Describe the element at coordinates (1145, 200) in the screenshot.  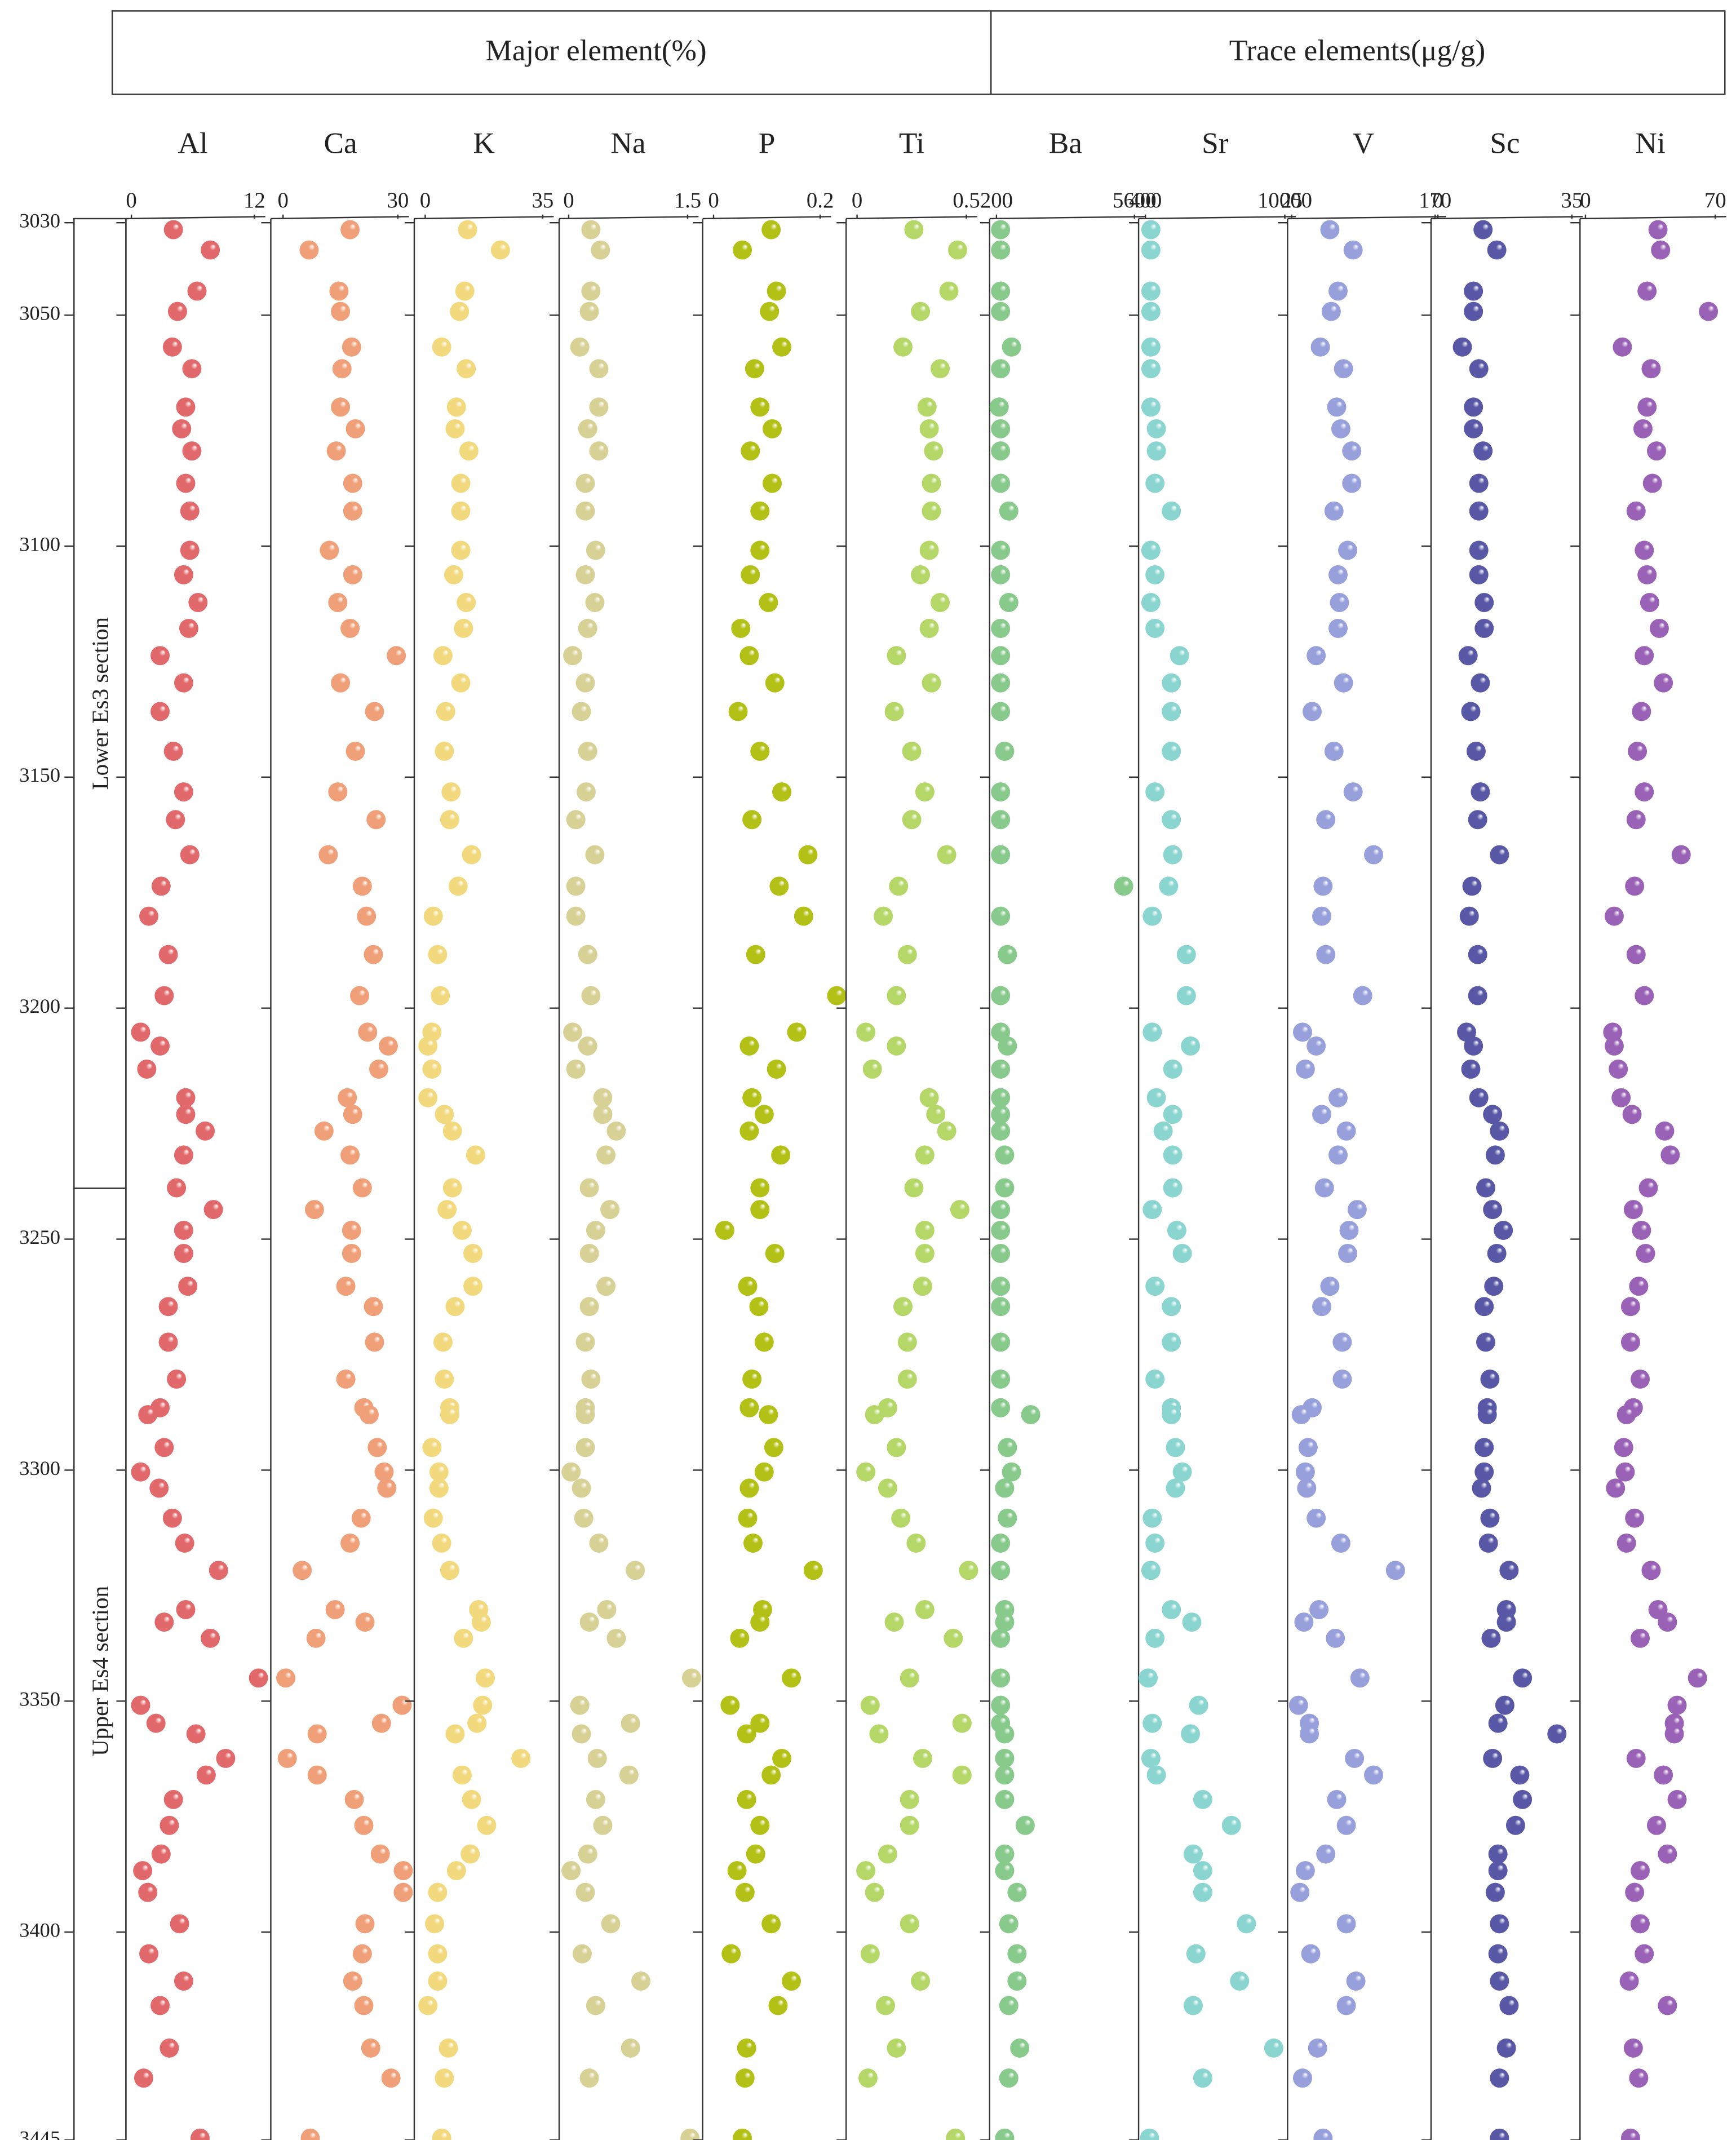
I see `x-tick-label: 400` at that location.